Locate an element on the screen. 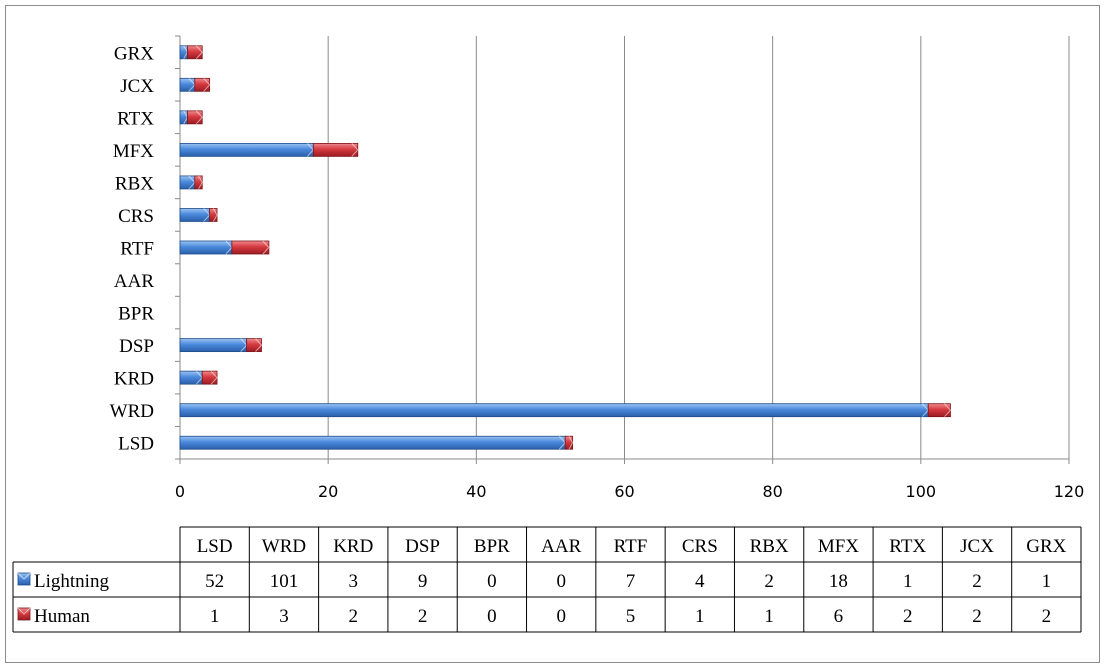 This screenshot has height=669, width=1107. table-cell-human-mfx: 6 is located at coordinates (839, 616).